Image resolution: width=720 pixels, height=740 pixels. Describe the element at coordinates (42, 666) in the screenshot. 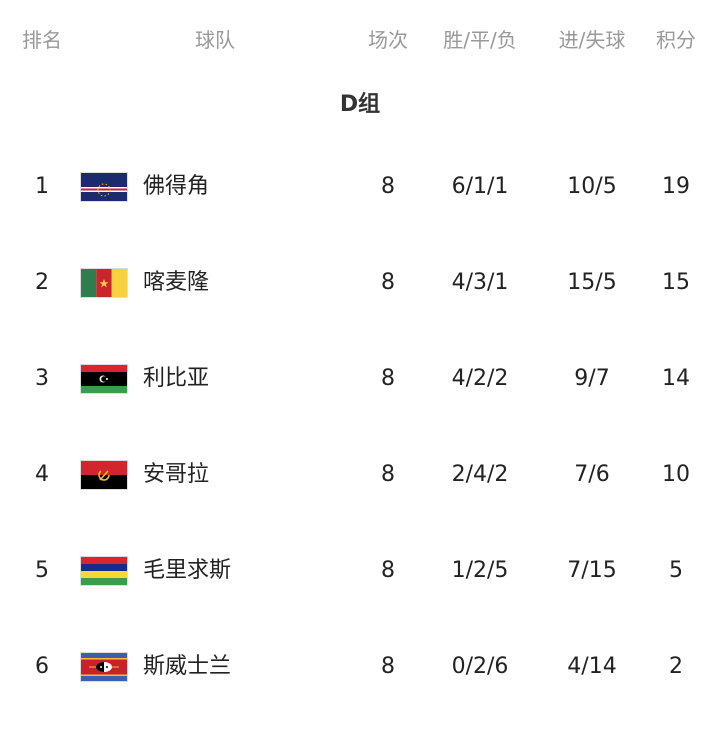

I see `rank: 6` at that location.